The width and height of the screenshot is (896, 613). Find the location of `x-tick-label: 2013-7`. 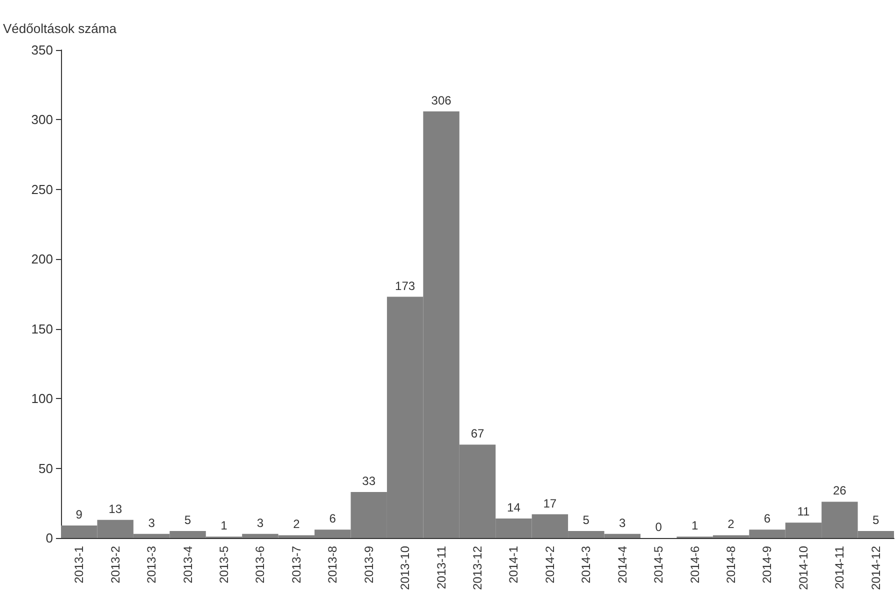

x-tick-label: 2013-7 is located at coordinates (296, 565).